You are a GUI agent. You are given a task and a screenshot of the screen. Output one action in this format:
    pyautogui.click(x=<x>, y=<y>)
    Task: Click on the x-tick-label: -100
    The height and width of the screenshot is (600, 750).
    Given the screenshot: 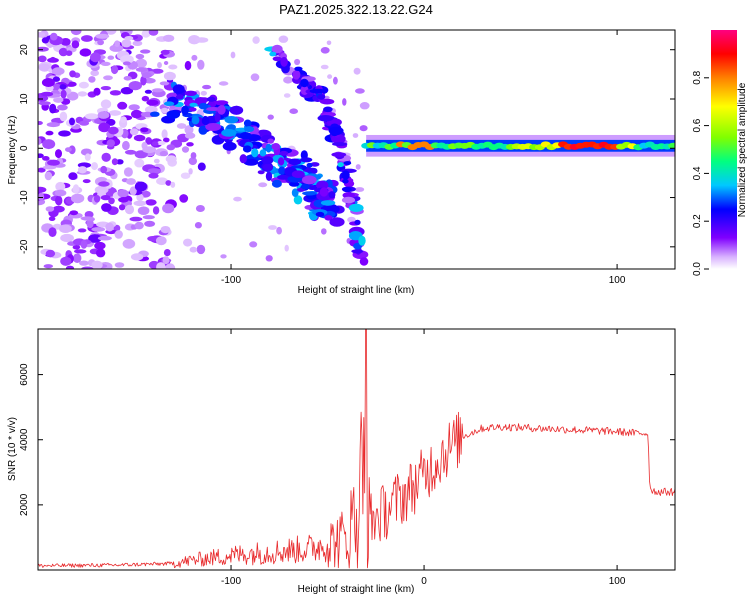 What is the action you would take?
    pyautogui.click(x=231, y=280)
    